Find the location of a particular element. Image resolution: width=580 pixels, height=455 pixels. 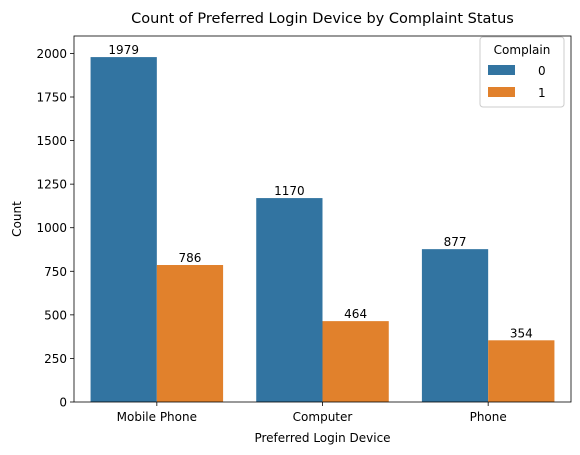

y-axis-label: Count is located at coordinates (17, 219).